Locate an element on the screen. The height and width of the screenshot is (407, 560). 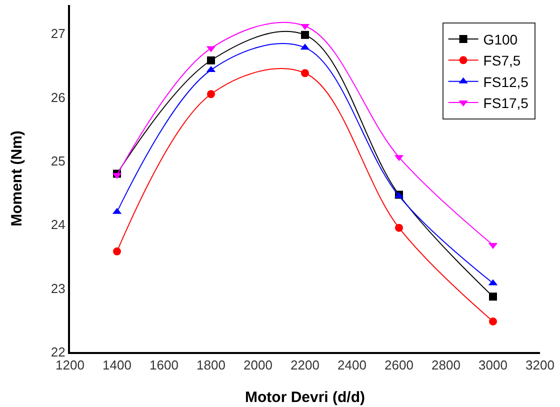
x-tick-label: 3000 is located at coordinates (493, 365).